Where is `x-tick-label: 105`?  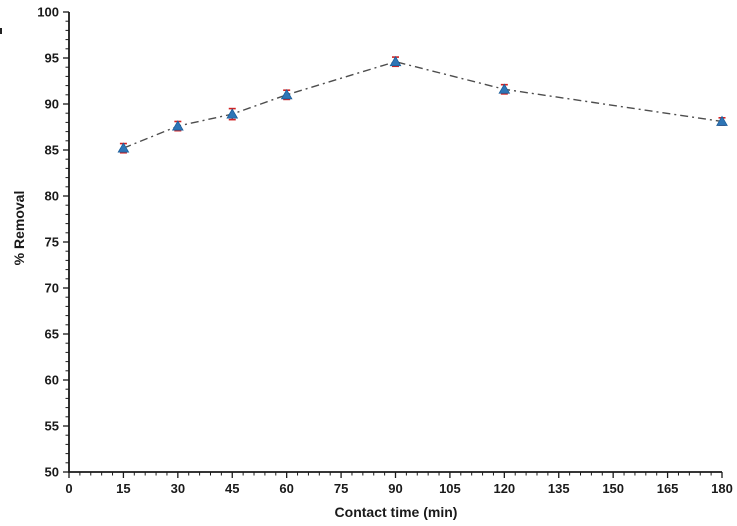
x-tick-label: 105 is located at coordinates (450, 488).